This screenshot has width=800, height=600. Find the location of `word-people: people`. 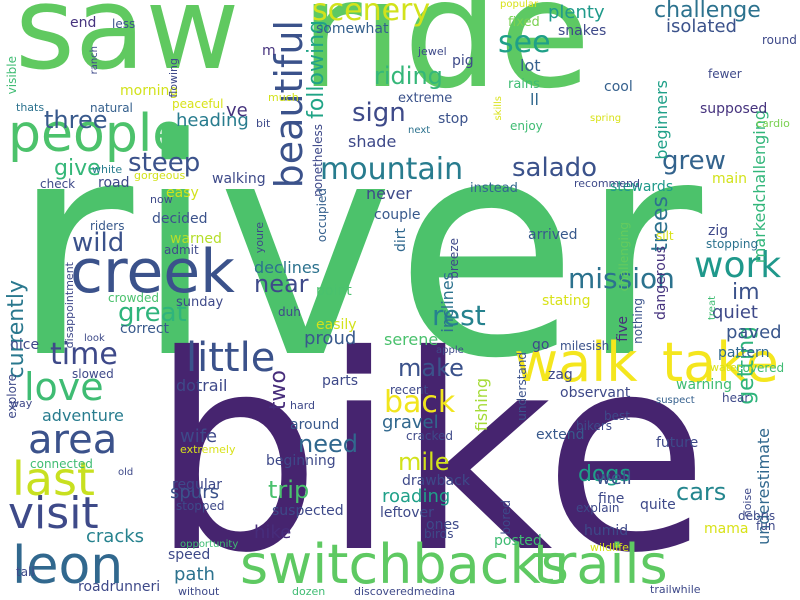

word-people: people is located at coordinates (96, 134).